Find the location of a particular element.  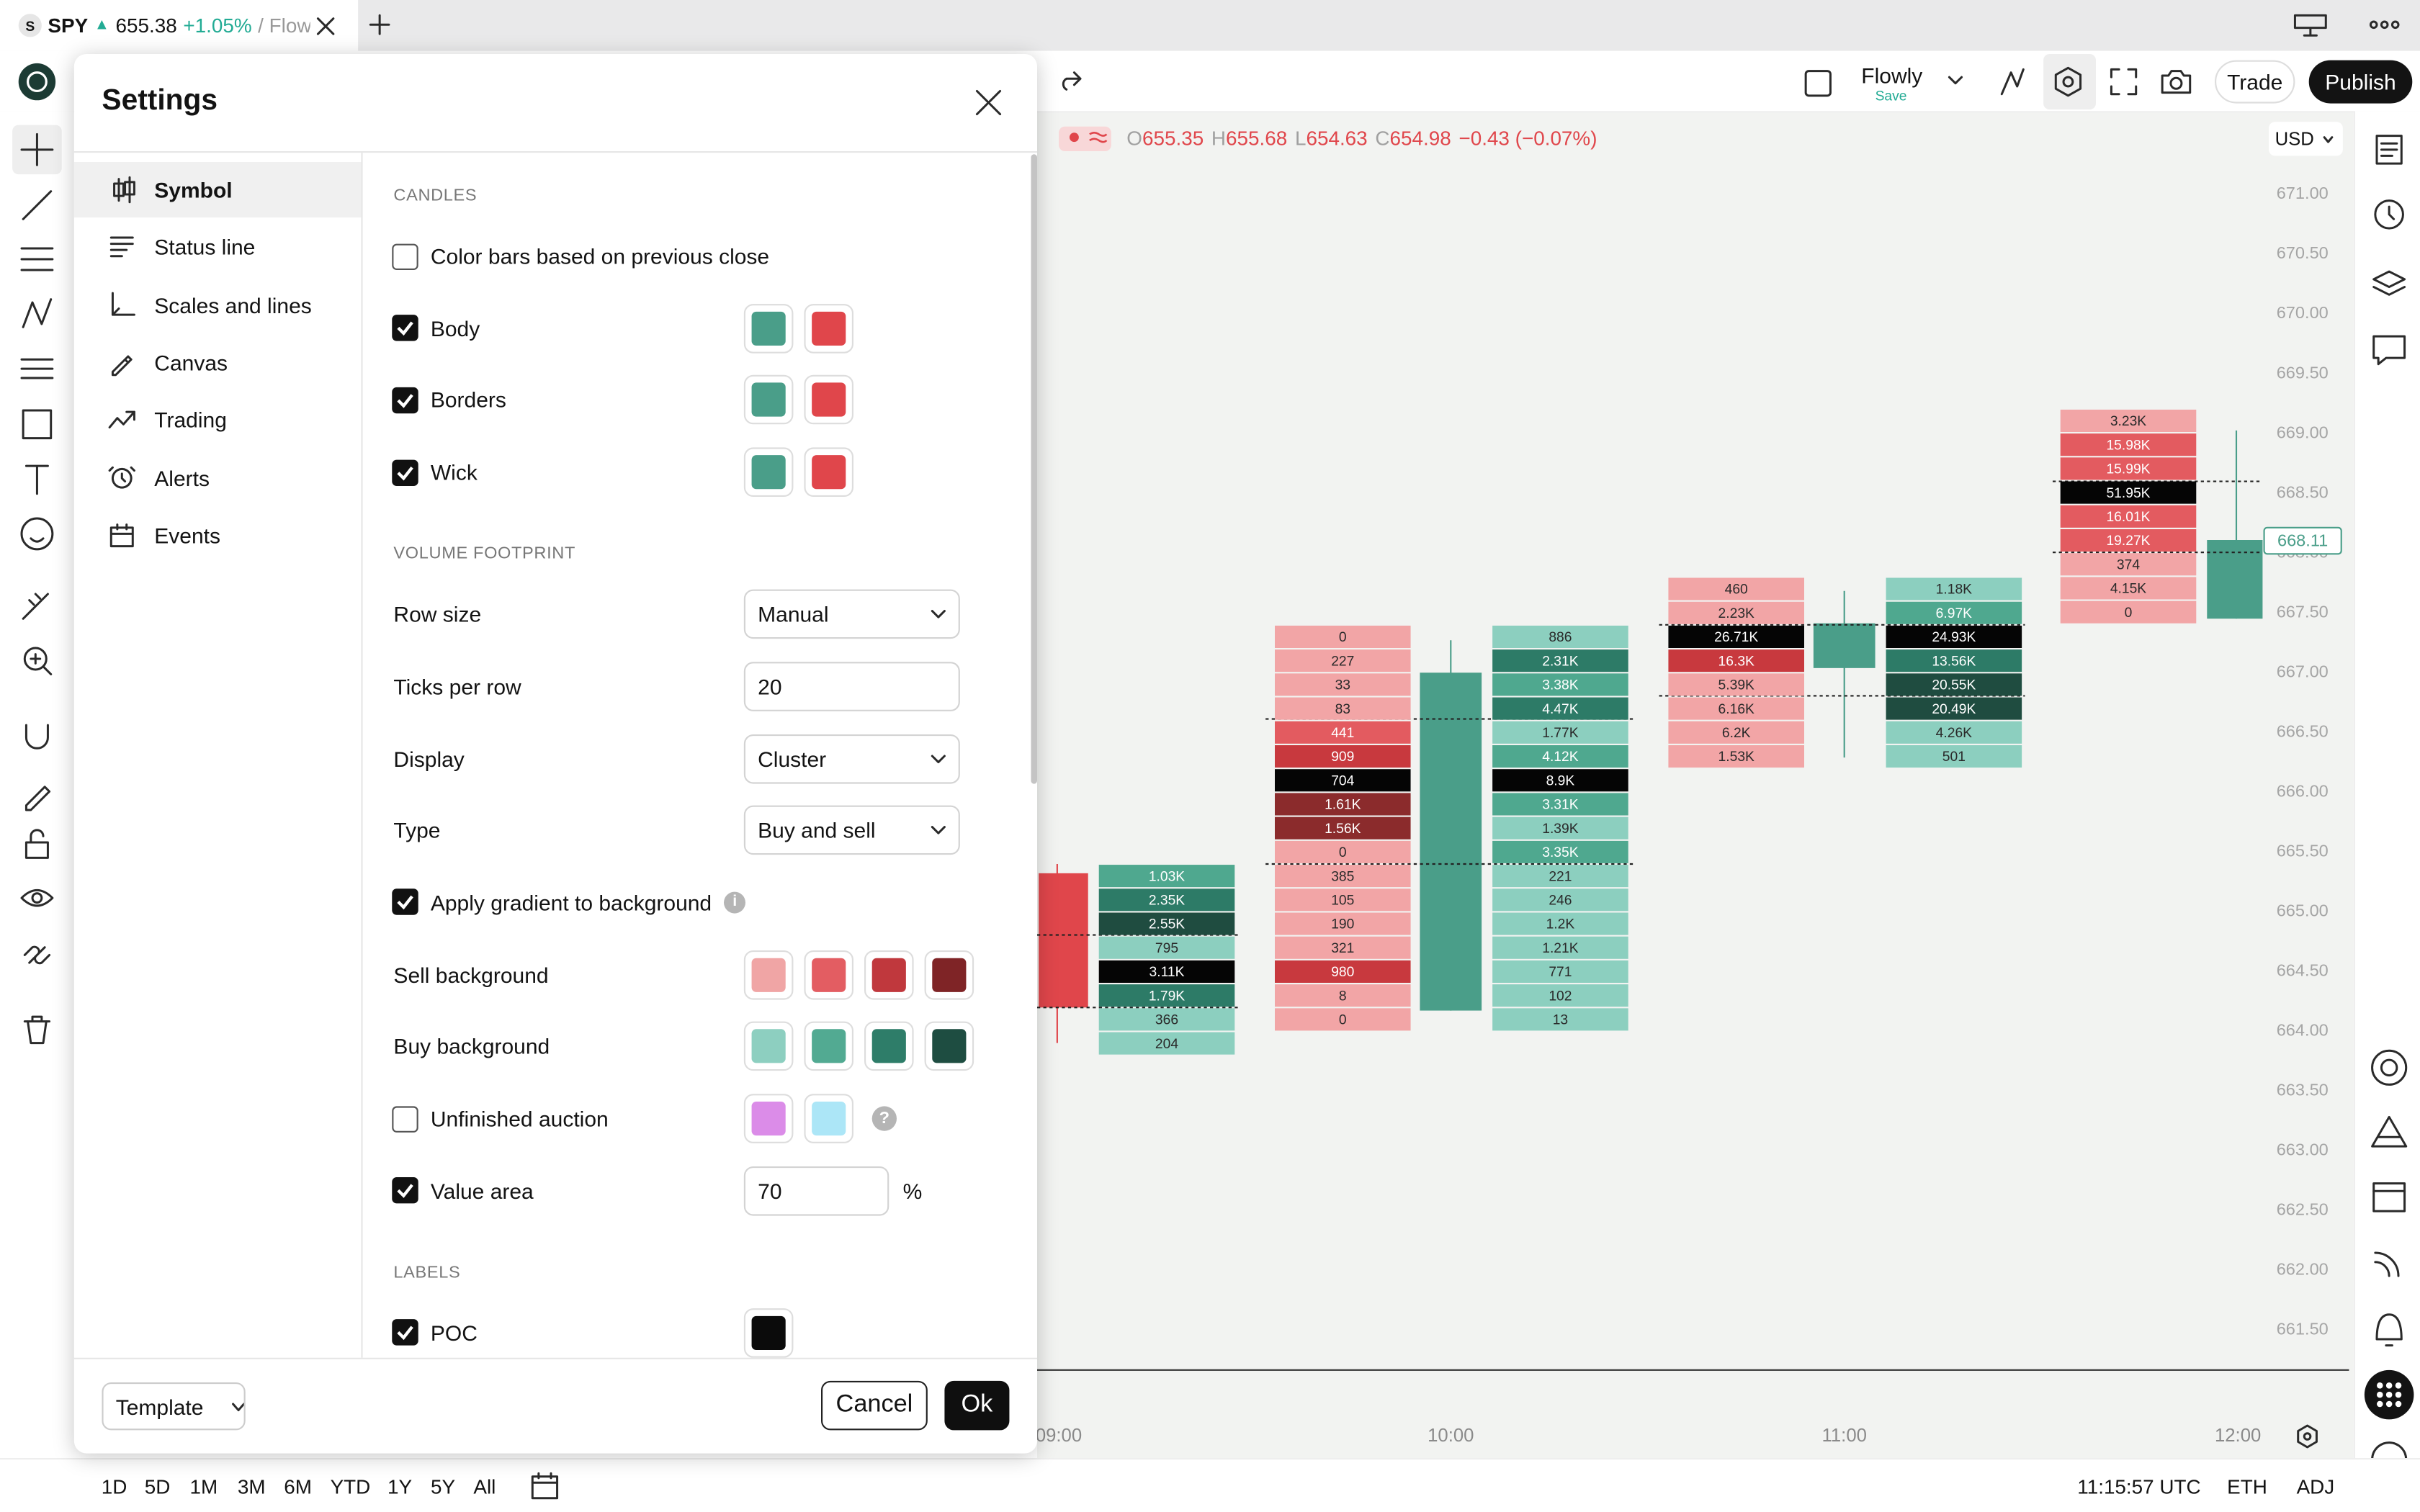

layout-icon is located at coordinates (2310, 24).